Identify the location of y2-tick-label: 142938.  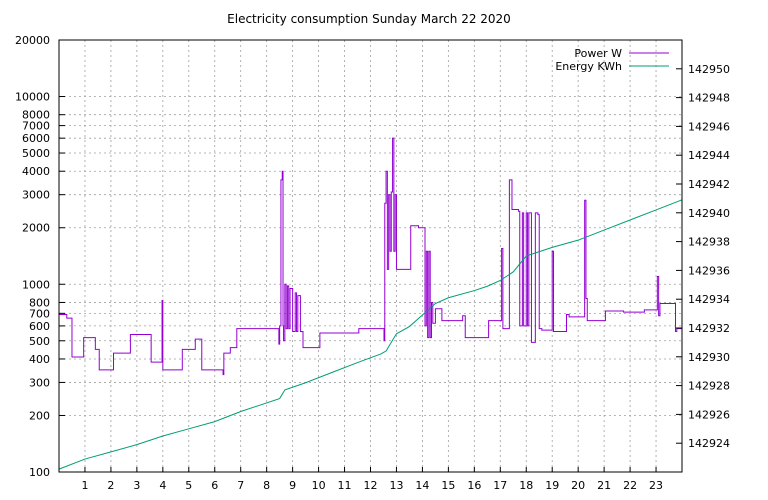
(709, 242).